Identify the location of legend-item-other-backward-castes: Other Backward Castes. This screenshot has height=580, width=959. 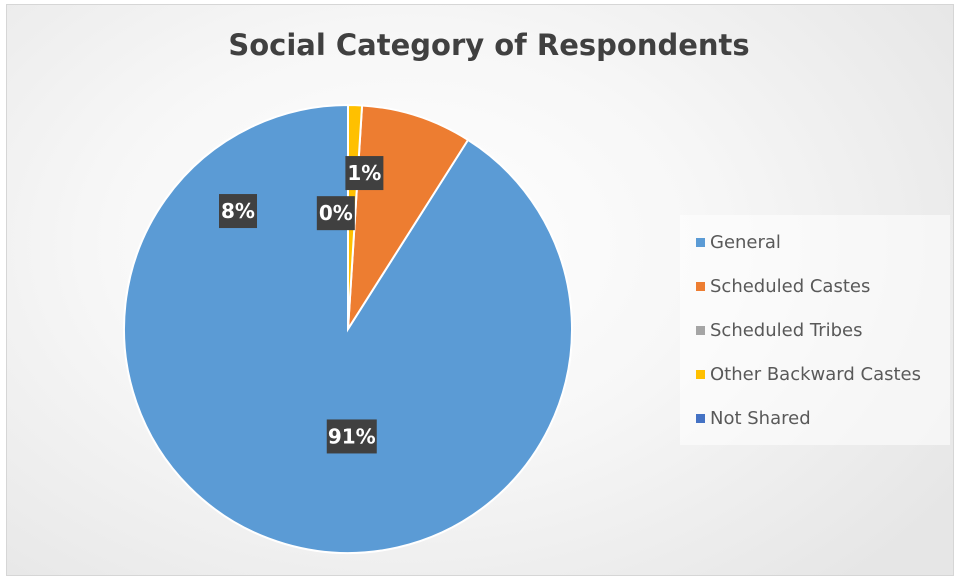
(808, 374).